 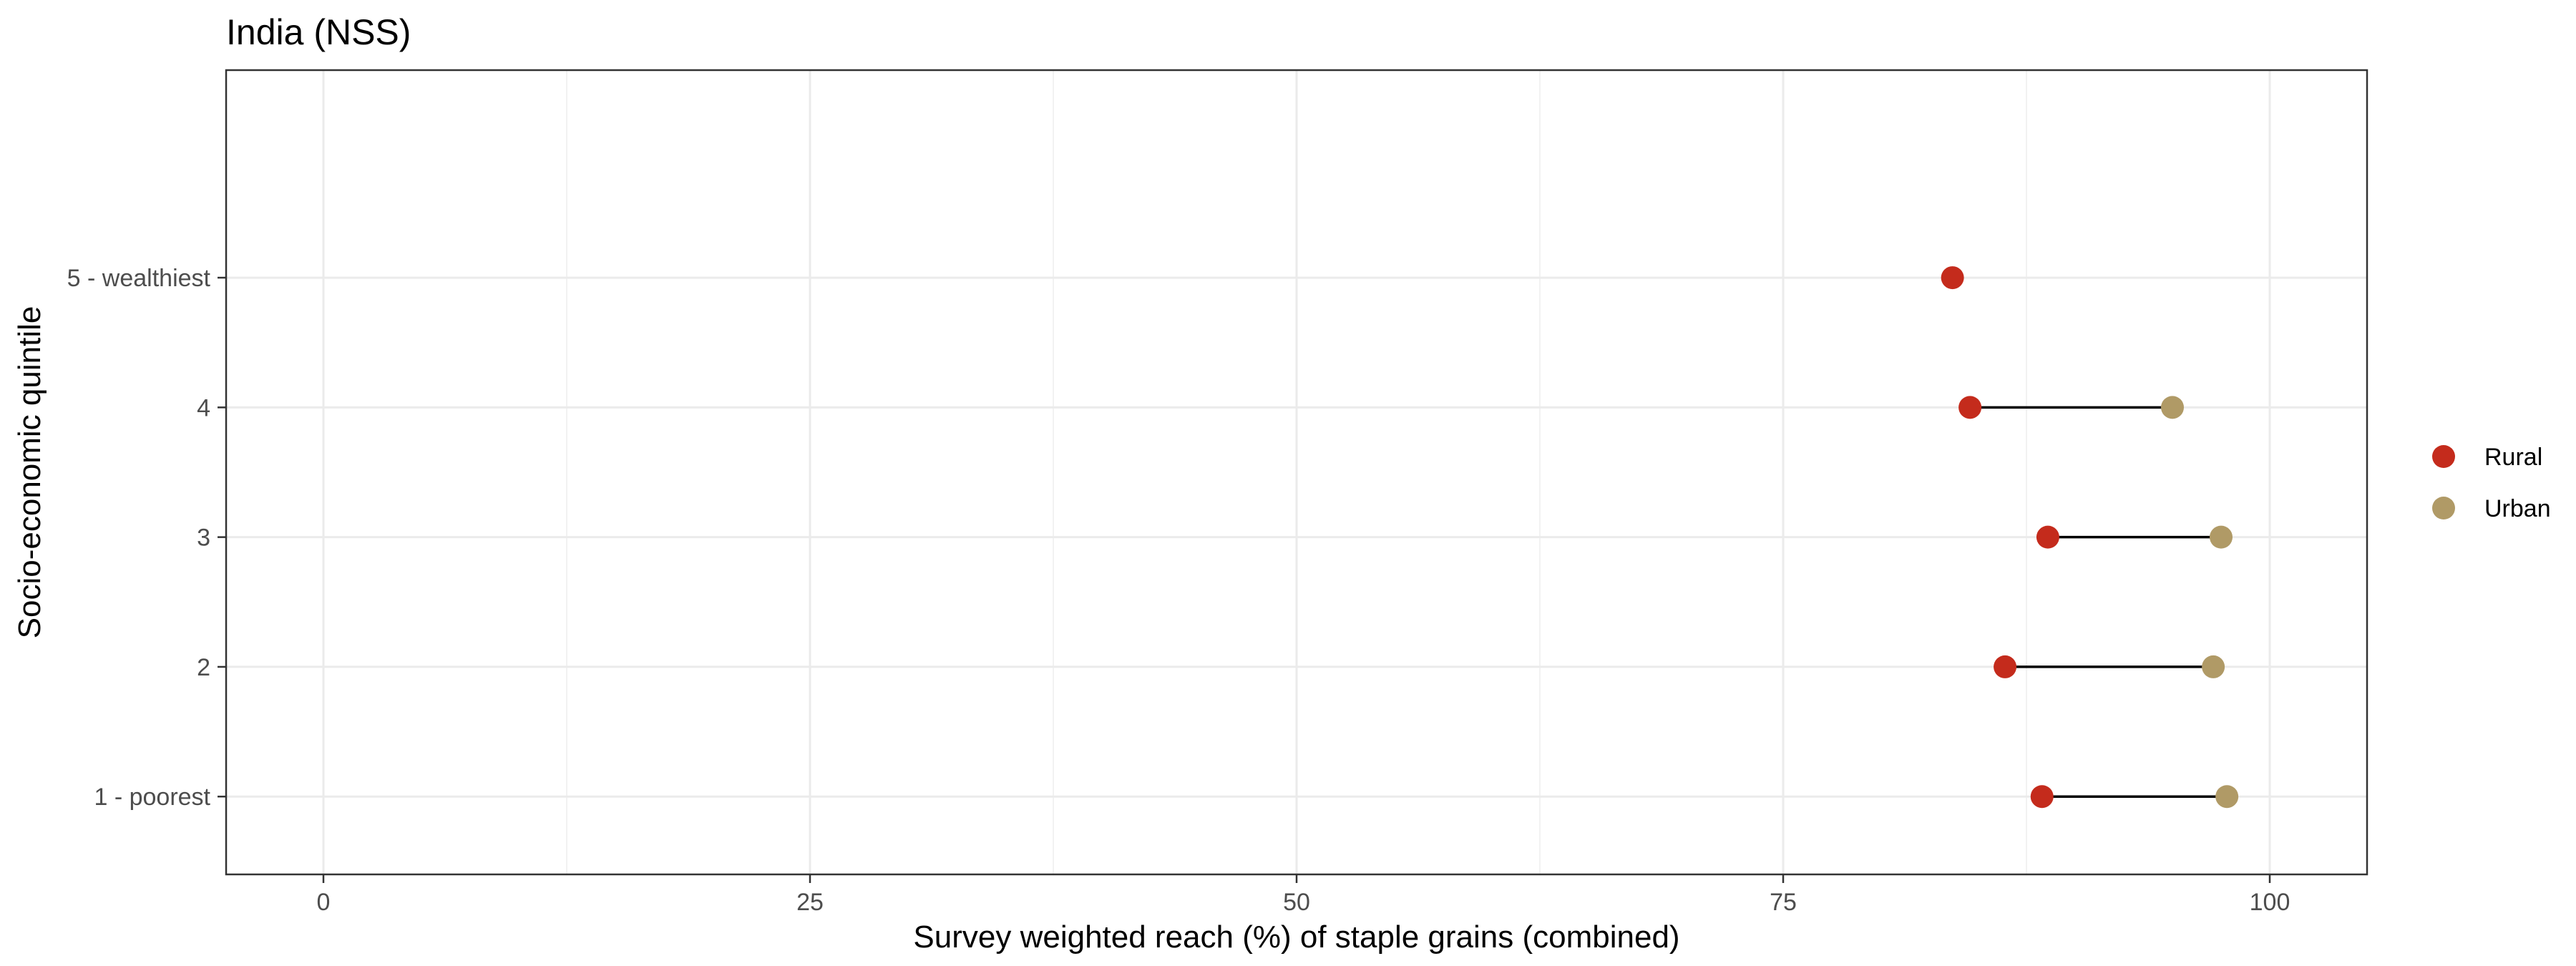 I want to click on y-tick-label: 5 - wealthiest, so click(x=139, y=278).